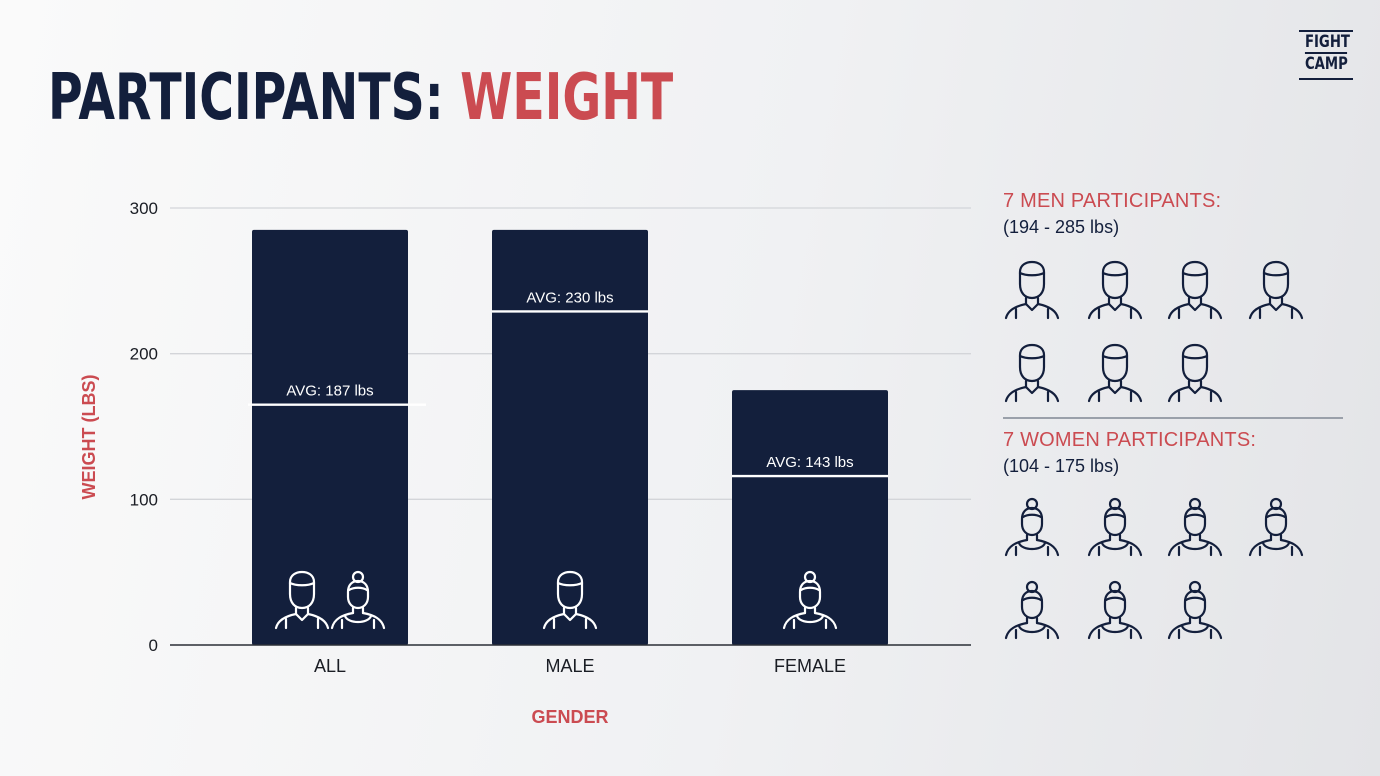 Image resolution: width=1380 pixels, height=776 pixels. What do you see at coordinates (144, 208) in the screenshot?
I see `y-tick-label: 300` at bounding box center [144, 208].